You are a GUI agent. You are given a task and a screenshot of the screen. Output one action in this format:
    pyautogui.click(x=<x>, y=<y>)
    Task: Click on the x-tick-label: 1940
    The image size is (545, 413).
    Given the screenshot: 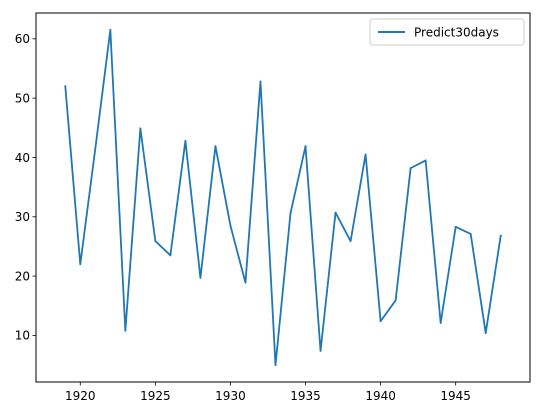 What is the action you would take?
    pyautogui.click(x=380, y=396)
    